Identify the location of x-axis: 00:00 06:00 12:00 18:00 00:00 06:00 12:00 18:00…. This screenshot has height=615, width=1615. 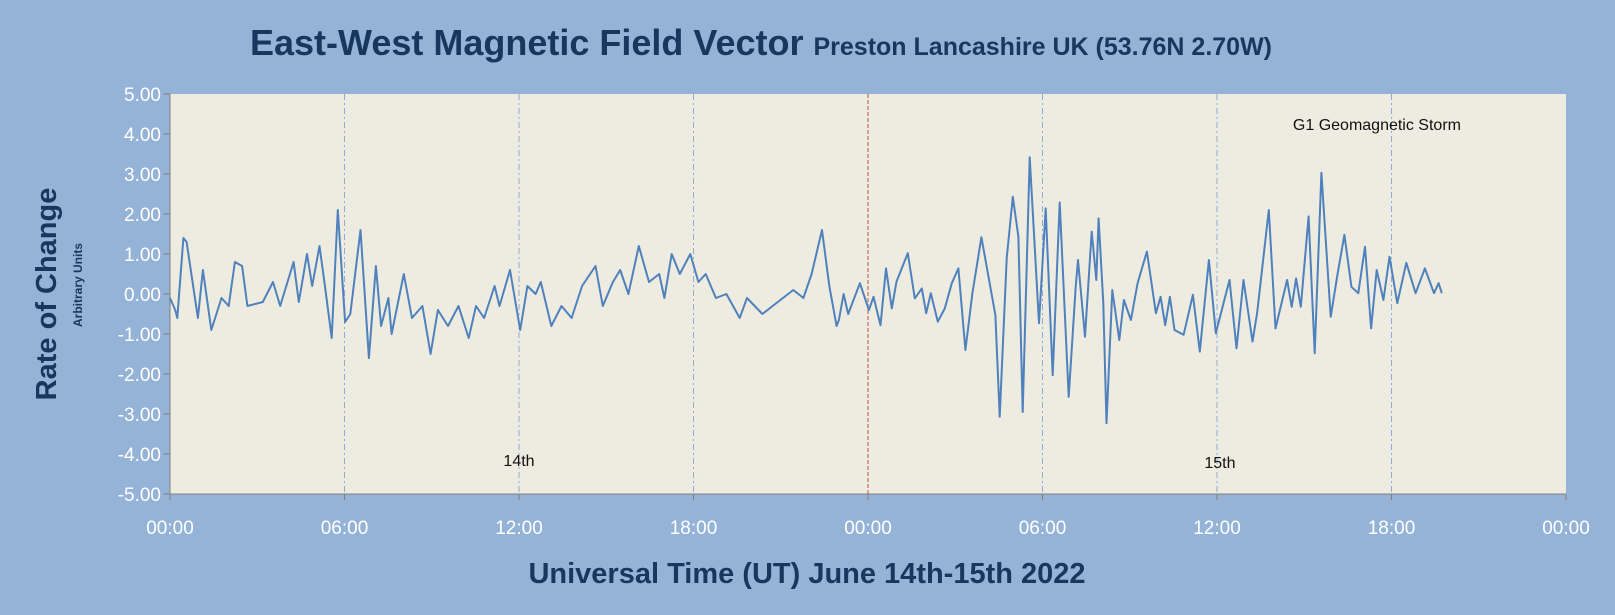
(868, 516).